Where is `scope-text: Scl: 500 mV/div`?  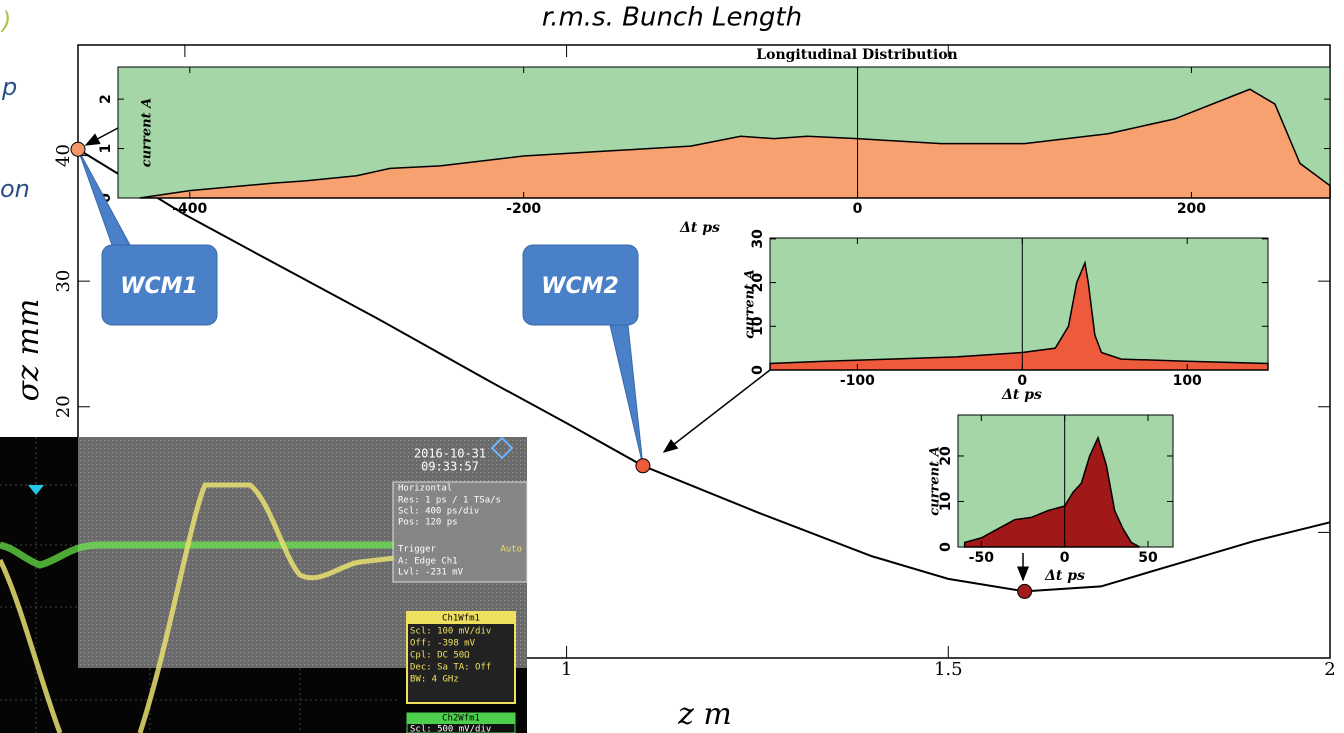 scope-text: Scl: 500 mV/div is located at coordinates (450, 729).